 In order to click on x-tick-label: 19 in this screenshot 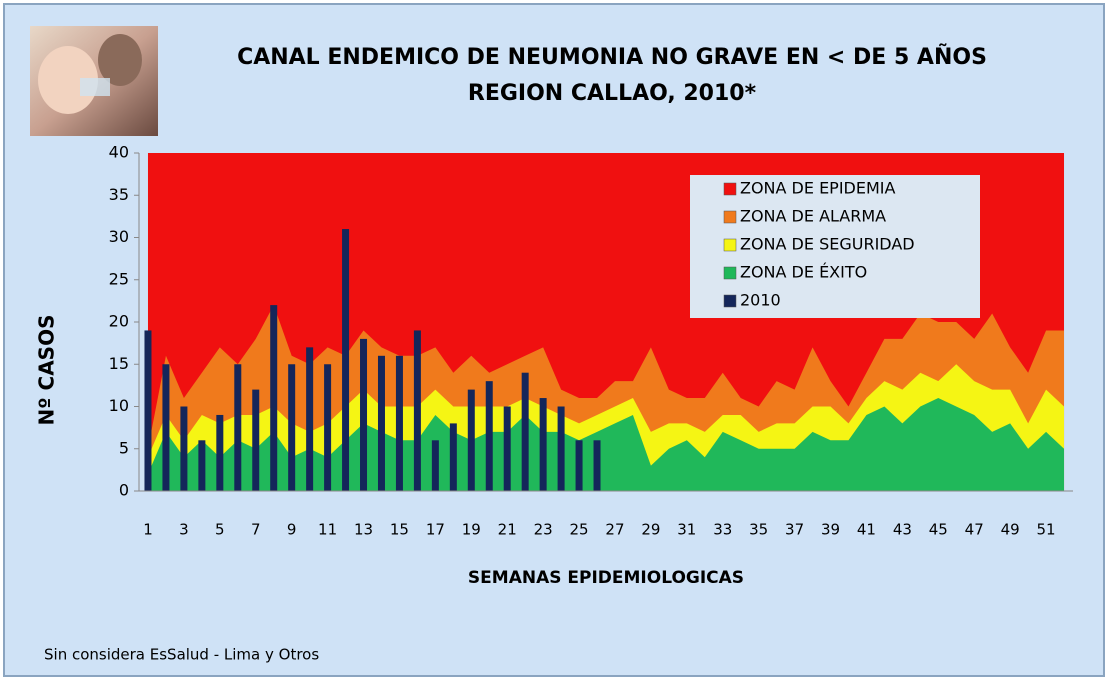, I will do `click(471, 530)`.